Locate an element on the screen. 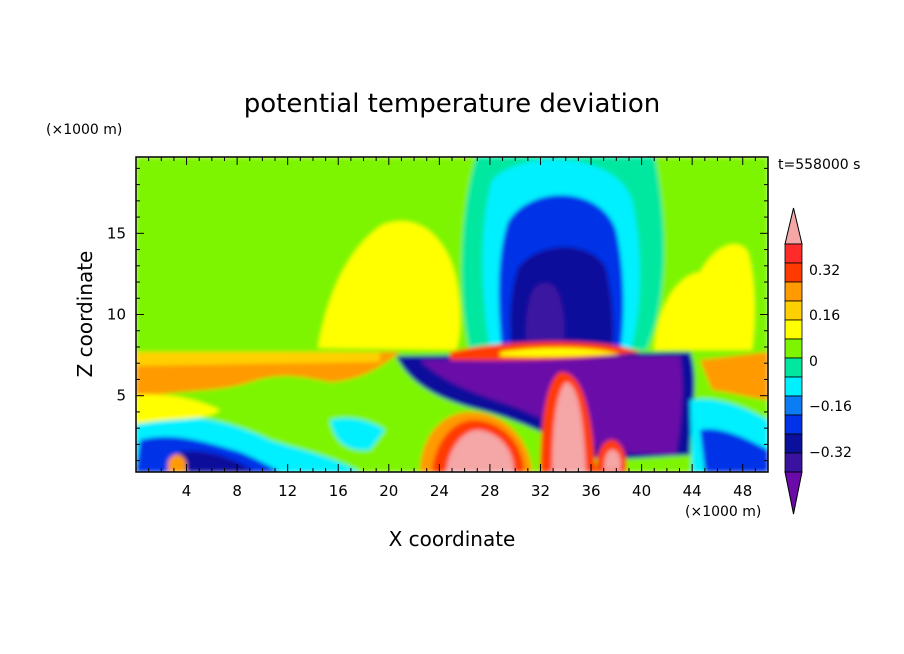 The width and height of the screenshot is (904, 654). colorbar: 0.32 0.16 0 −0.16 −0.32 is located at coordinates (818, 361).